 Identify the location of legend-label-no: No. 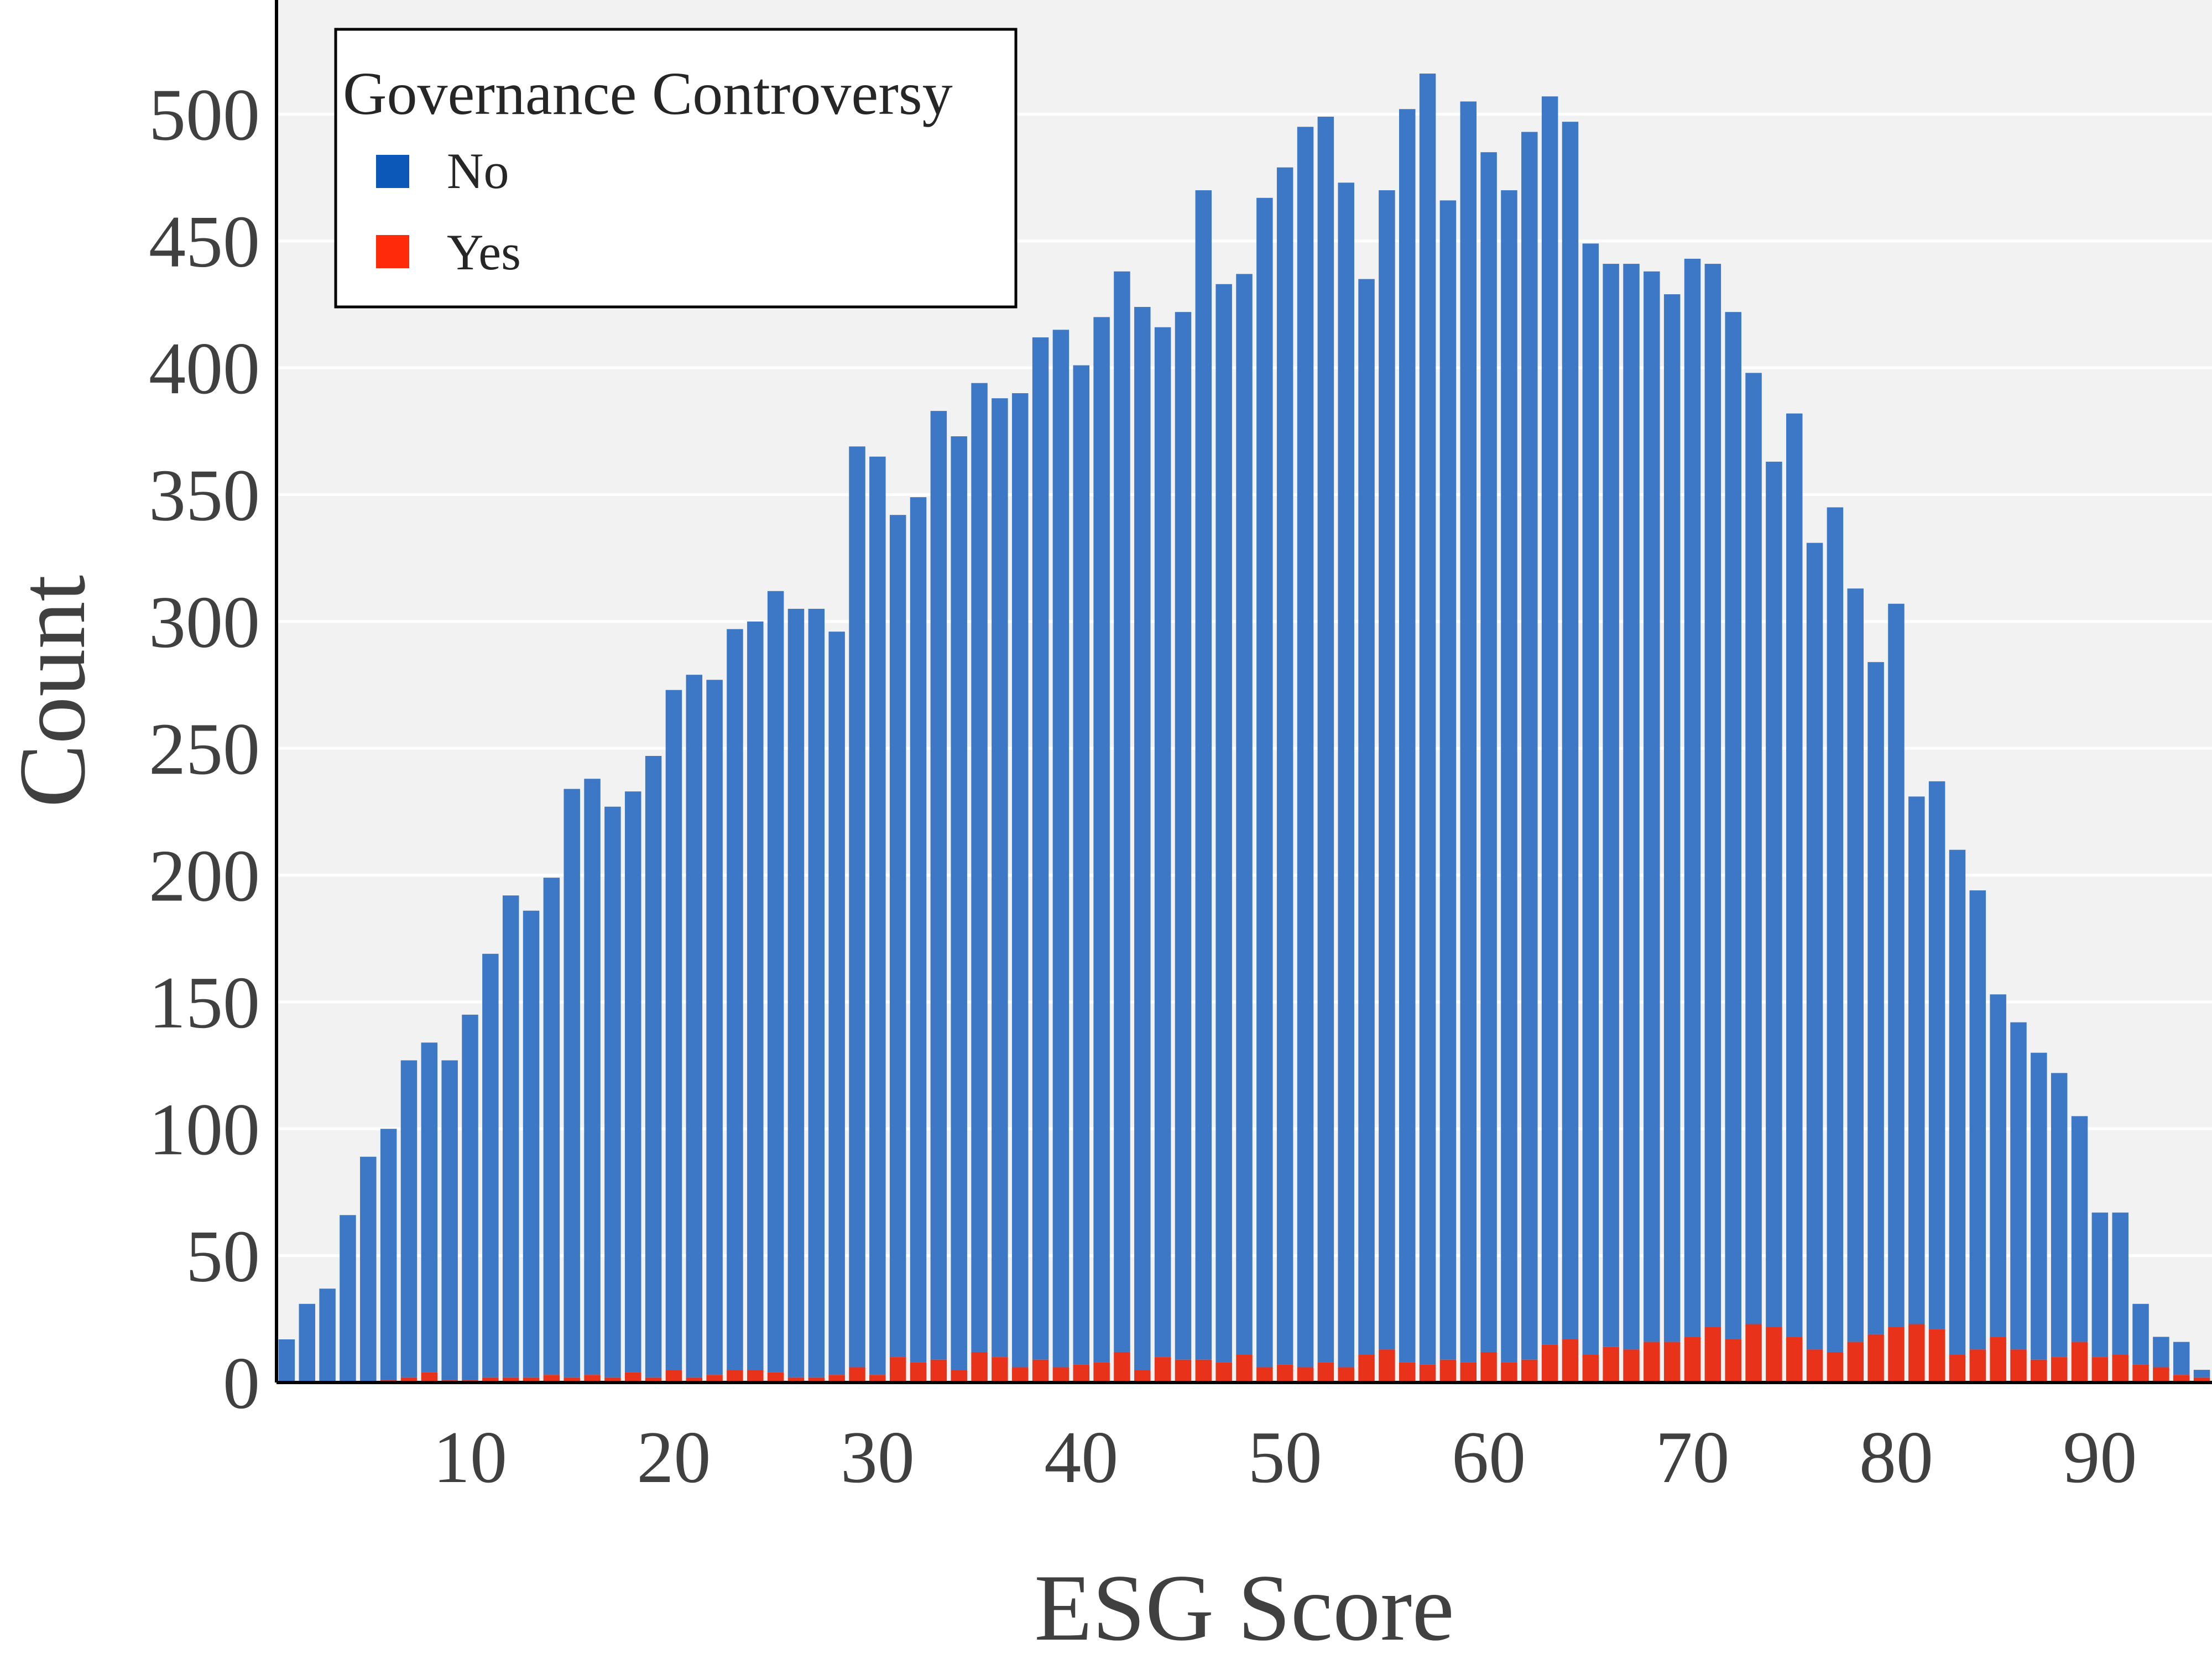
(478, 171).